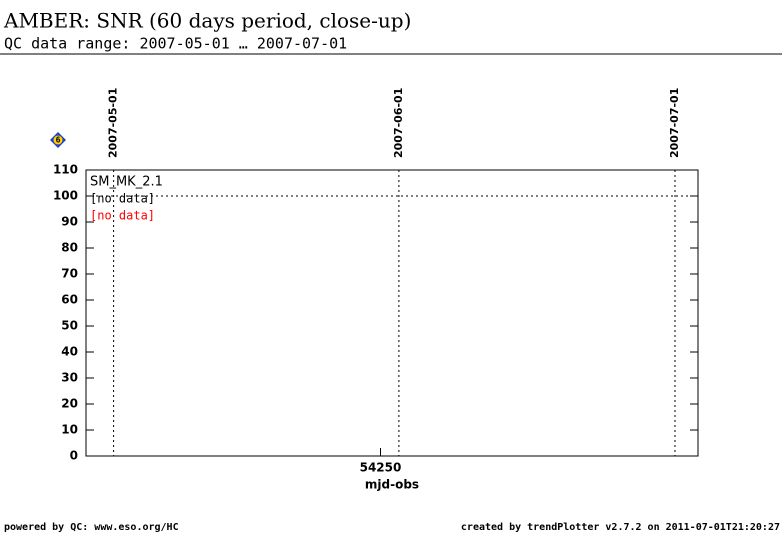 This screenshot has width=782, height=542. What do you see at coordinates (65, 170) in the screenshot?
I see `y-tick-label: 110` at bounding box center [65, 170].